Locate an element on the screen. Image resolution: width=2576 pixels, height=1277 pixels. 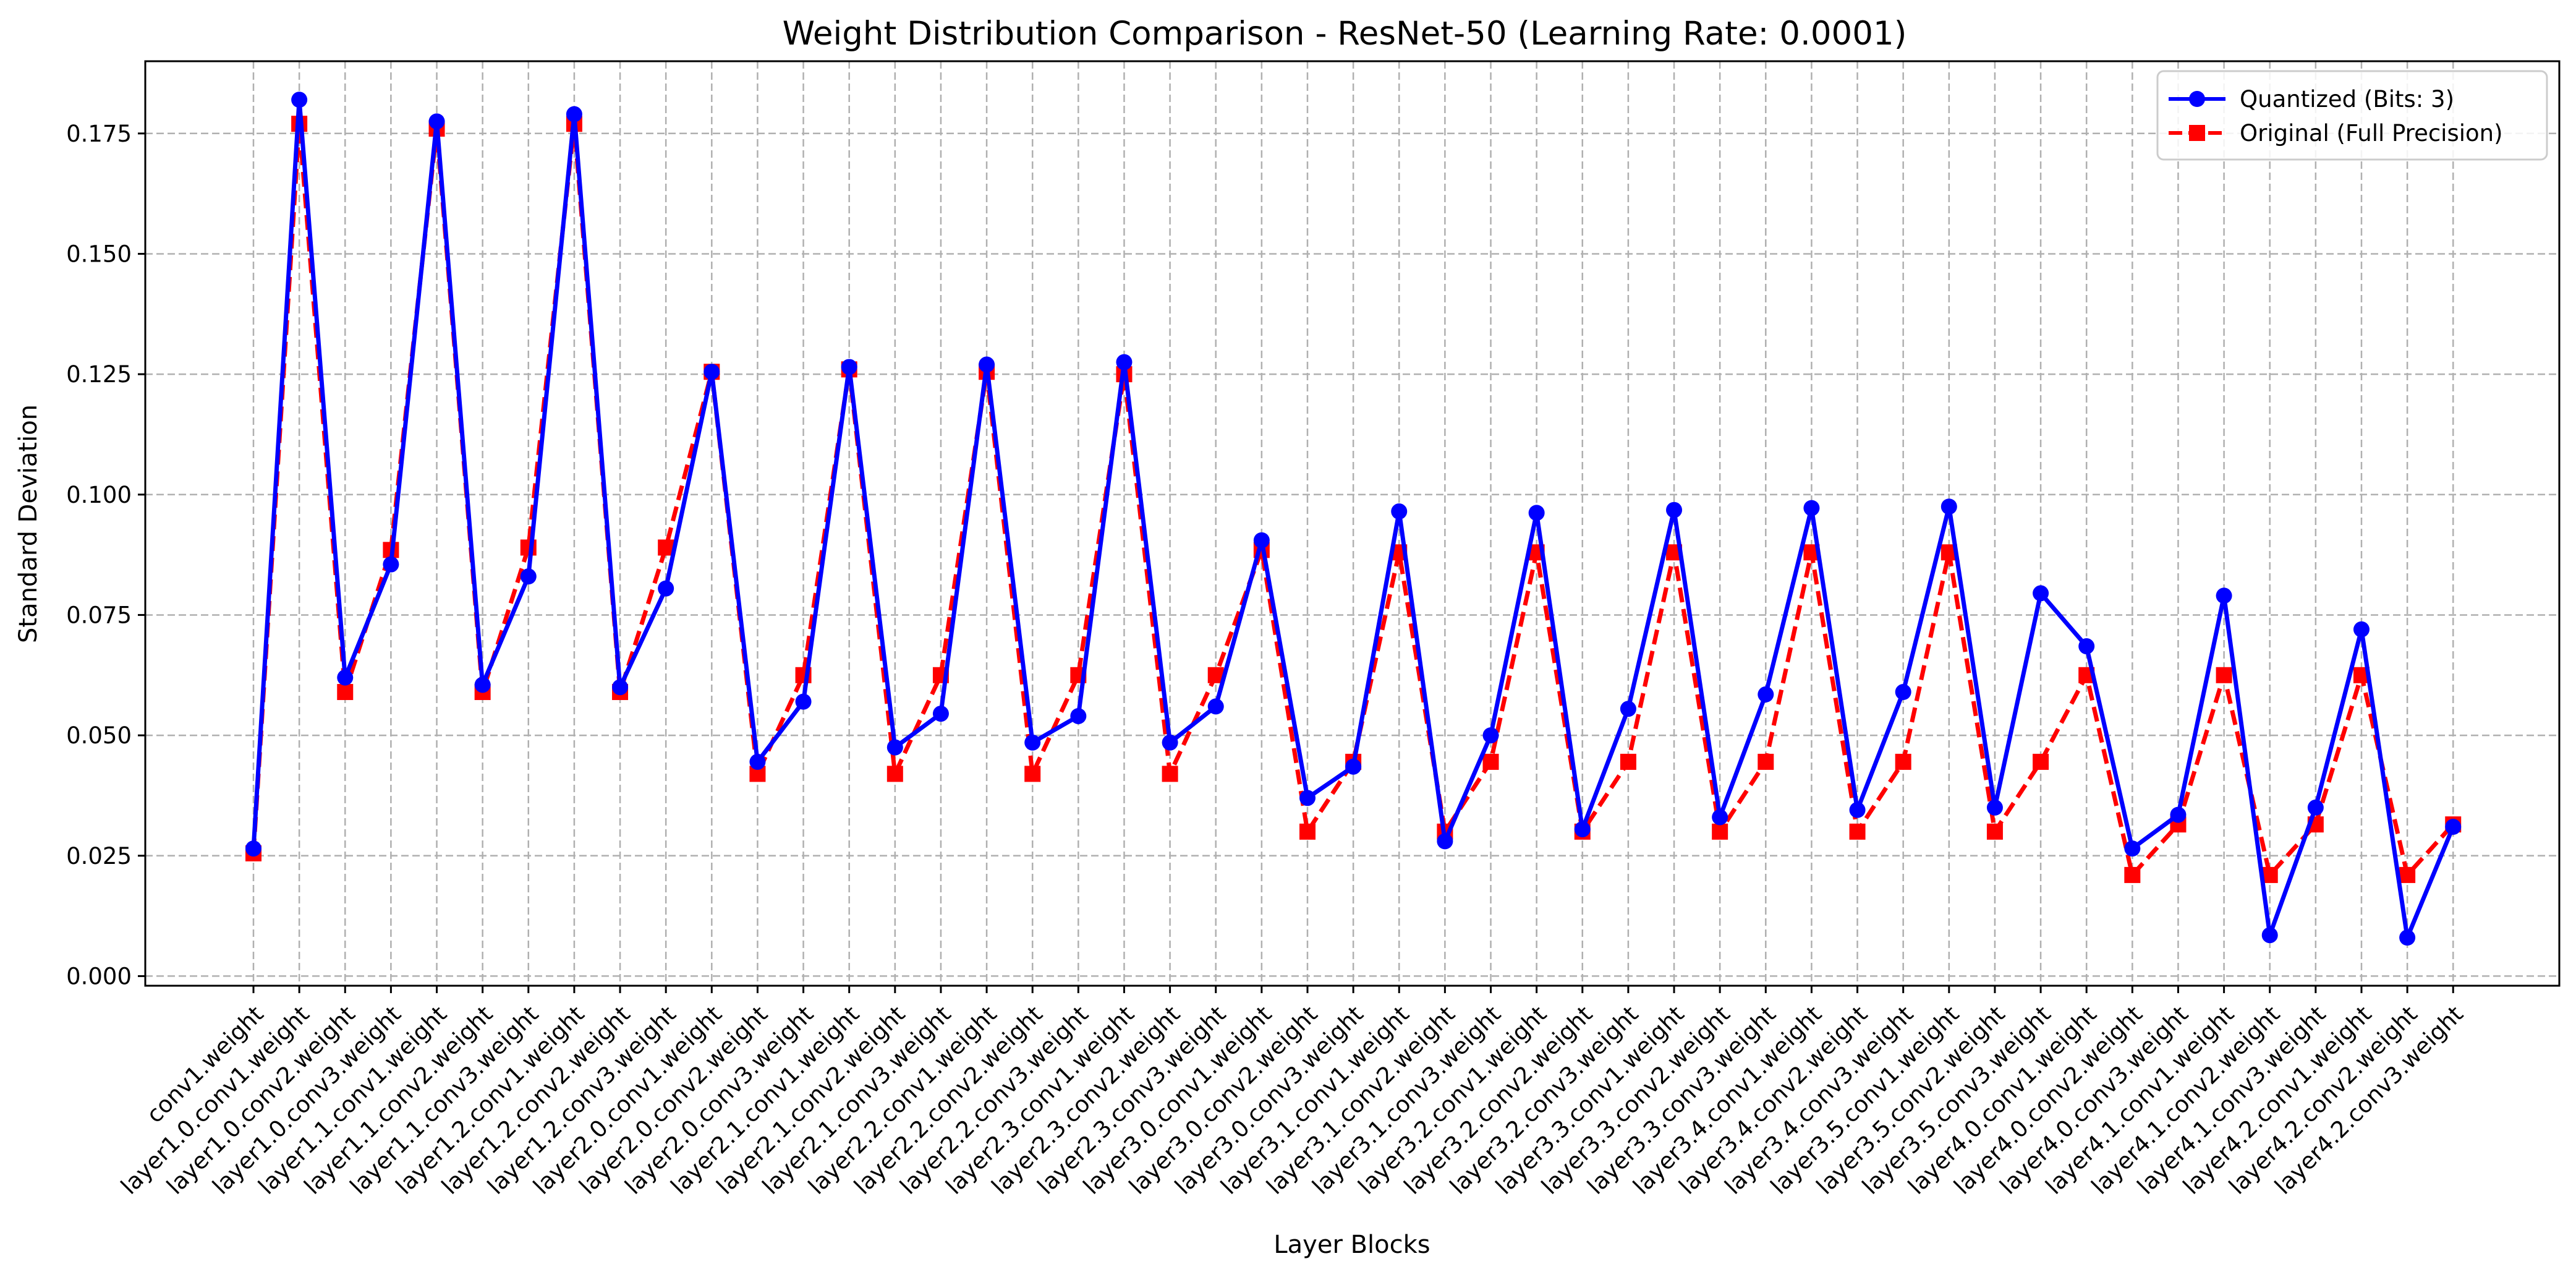
legend-box is located at coordinates (2352, 116).